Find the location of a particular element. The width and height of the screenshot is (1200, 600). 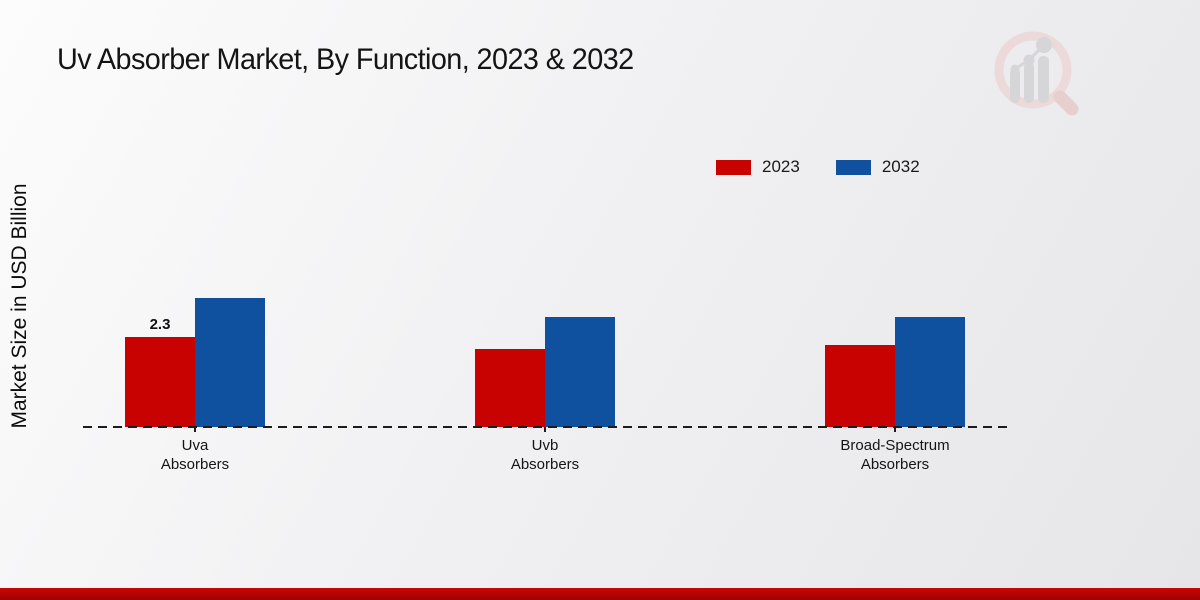

x-axis-baseline is located at coordinates (545, 427).